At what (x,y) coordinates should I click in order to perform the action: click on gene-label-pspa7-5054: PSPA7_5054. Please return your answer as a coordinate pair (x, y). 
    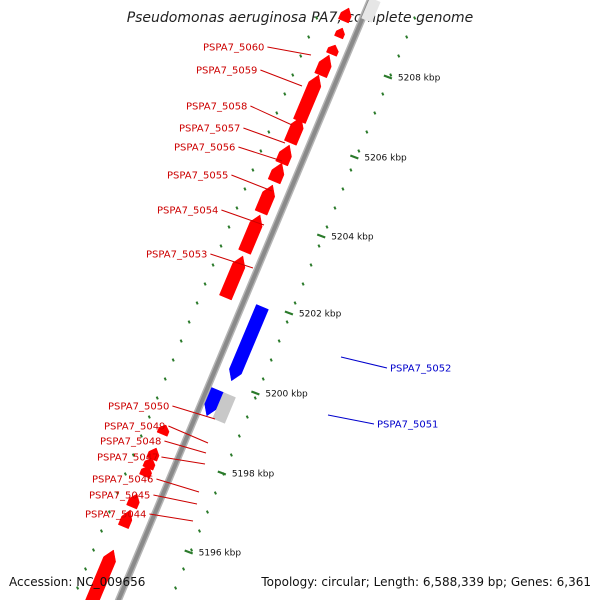
    Looking at the image, I should click on (187, 211).